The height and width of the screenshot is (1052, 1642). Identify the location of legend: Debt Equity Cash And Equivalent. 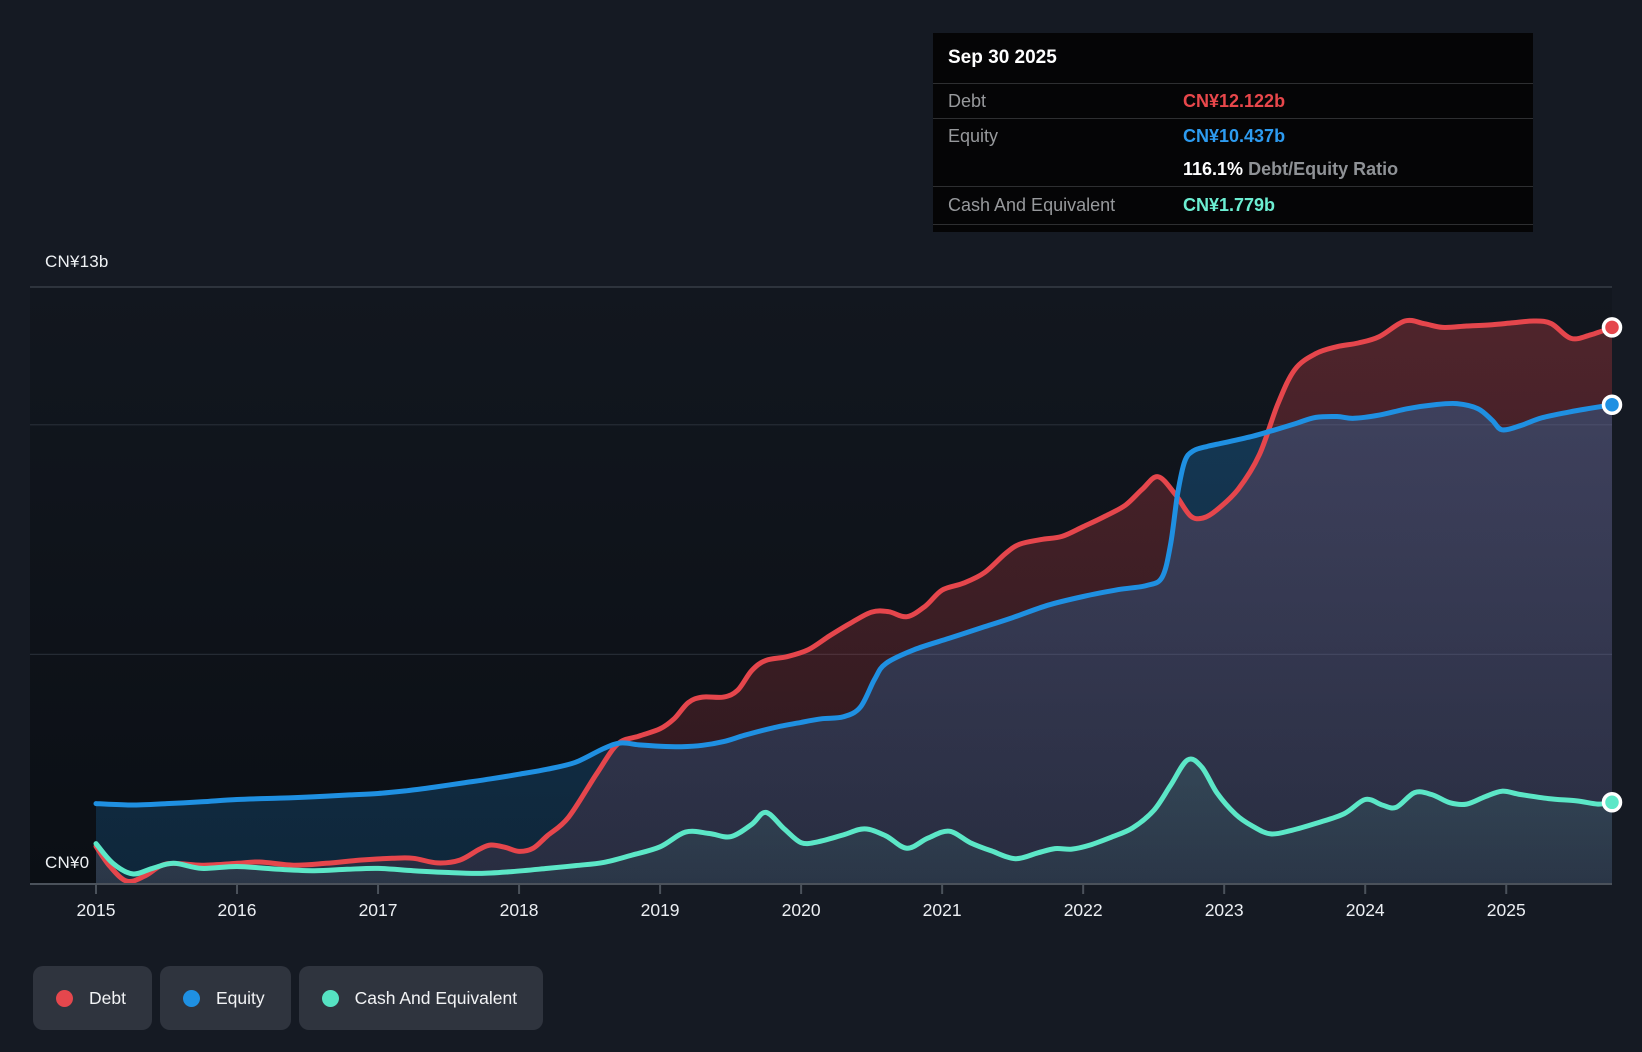
(288, 998).